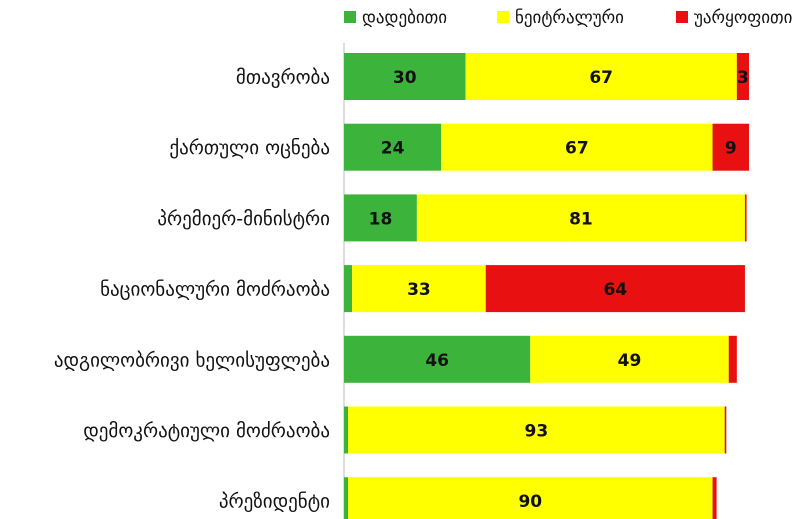 The image size is (809, 519). What do you see at coordinates (743, 18) in the screenshot?
I see `legend-label-3: უარყოფითი` at bounding box center [743, 18].